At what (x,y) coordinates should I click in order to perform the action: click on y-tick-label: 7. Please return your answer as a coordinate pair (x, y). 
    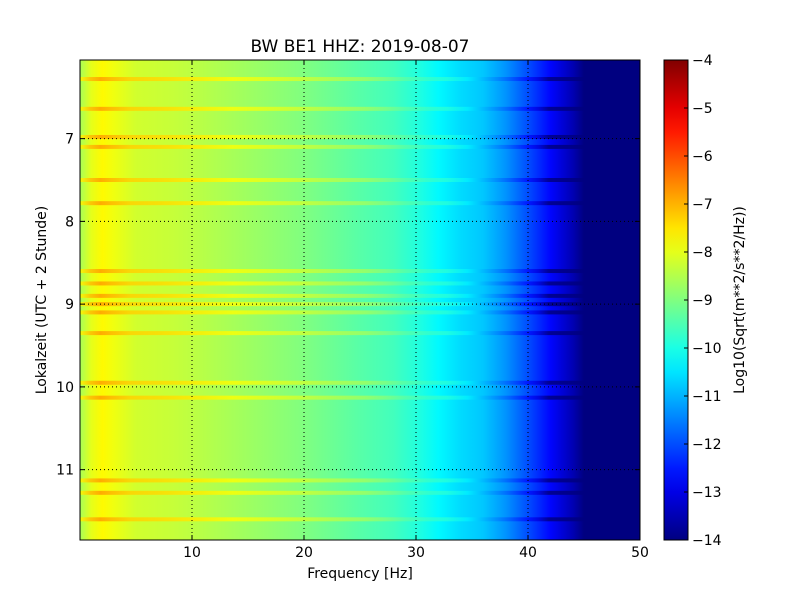
    Looking at the image, I should click on (69, 140).